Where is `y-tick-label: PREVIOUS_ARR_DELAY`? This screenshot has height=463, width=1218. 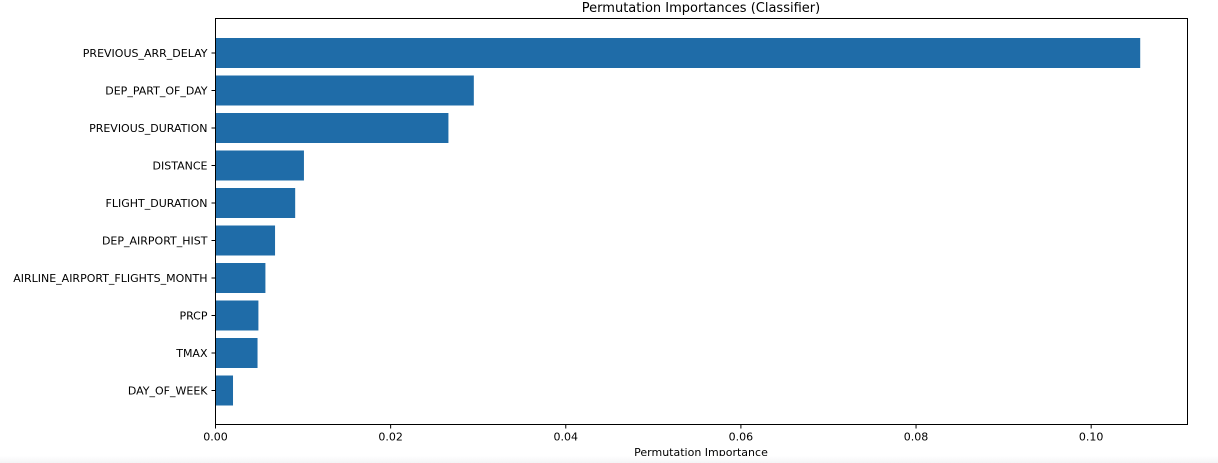 y-tick-label: PREVIOUS_ARR_DELAY is located at coordinates (145, 53).